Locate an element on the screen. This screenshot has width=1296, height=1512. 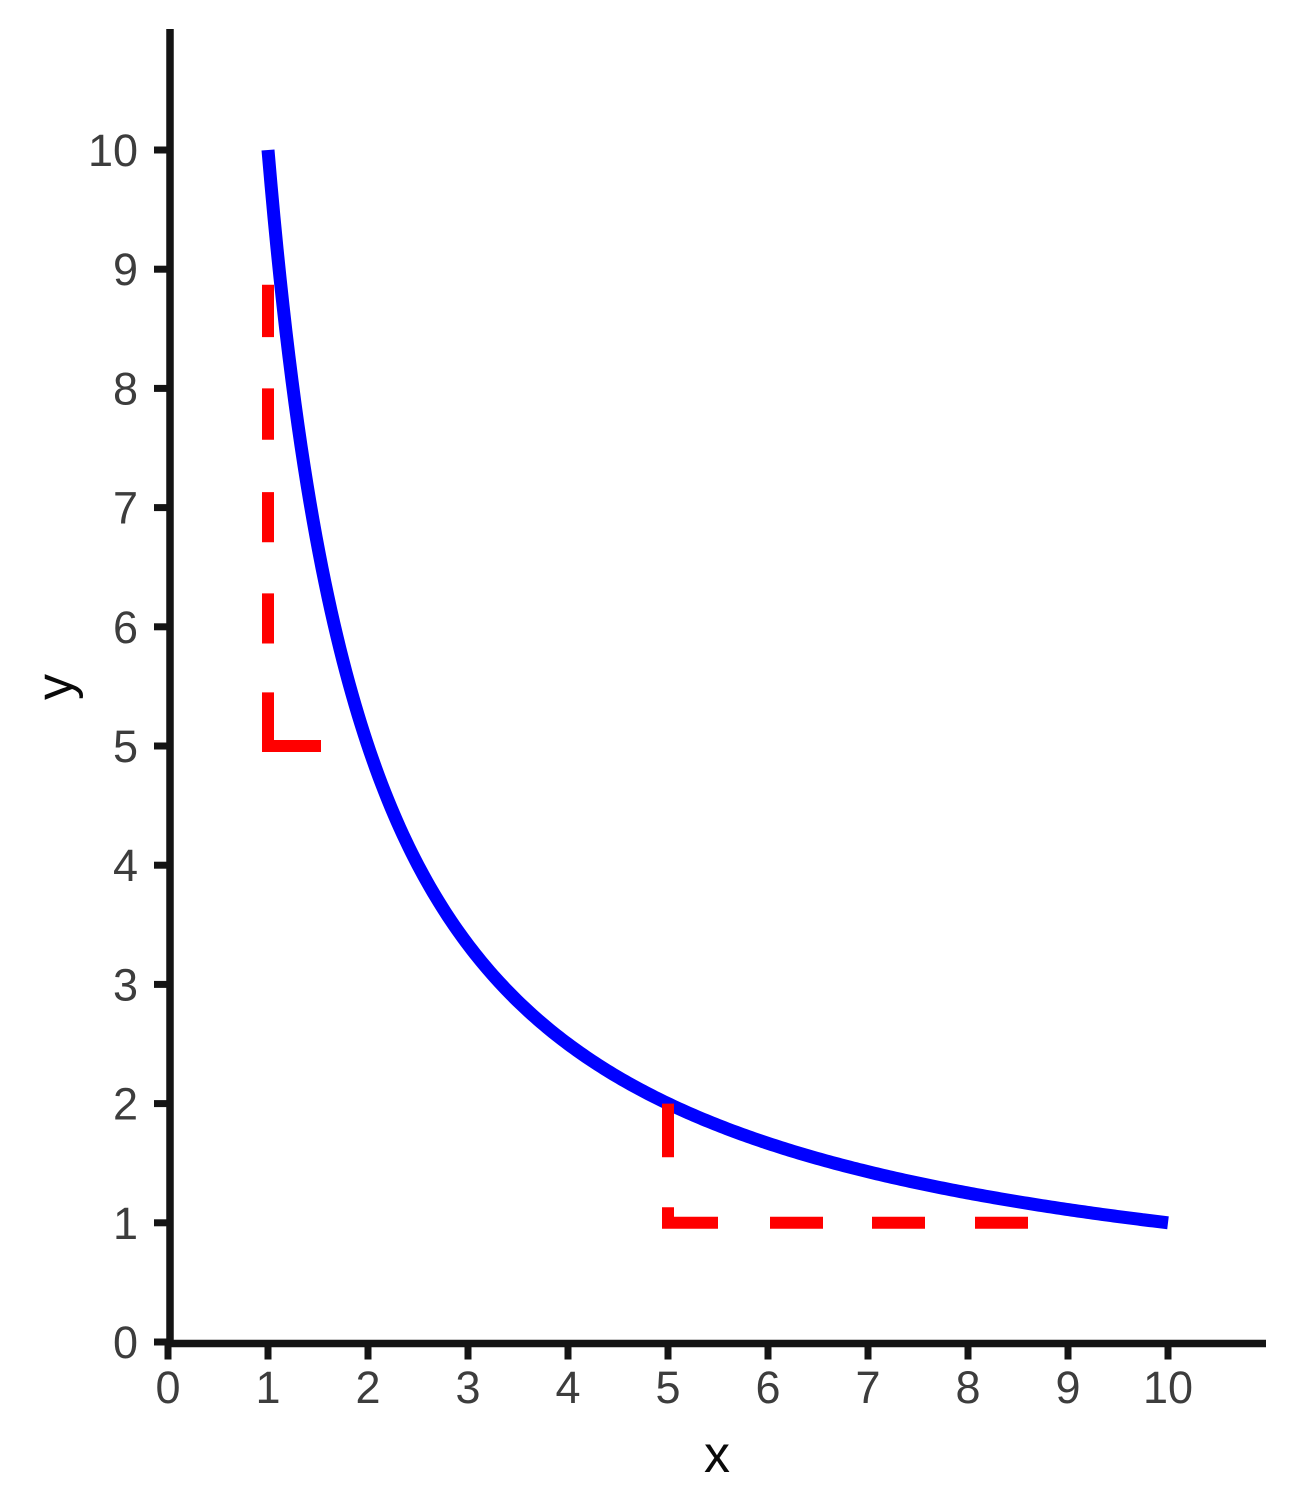
y-tick-label: 1 is located at coordinates (125, 1223).